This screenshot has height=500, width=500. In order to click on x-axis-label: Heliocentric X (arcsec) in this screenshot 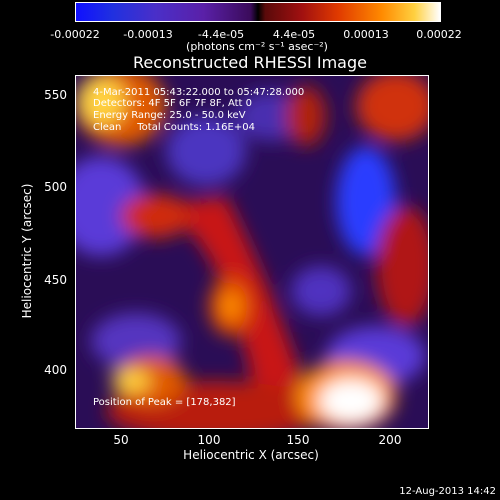, I will do `click(251, 455)`.